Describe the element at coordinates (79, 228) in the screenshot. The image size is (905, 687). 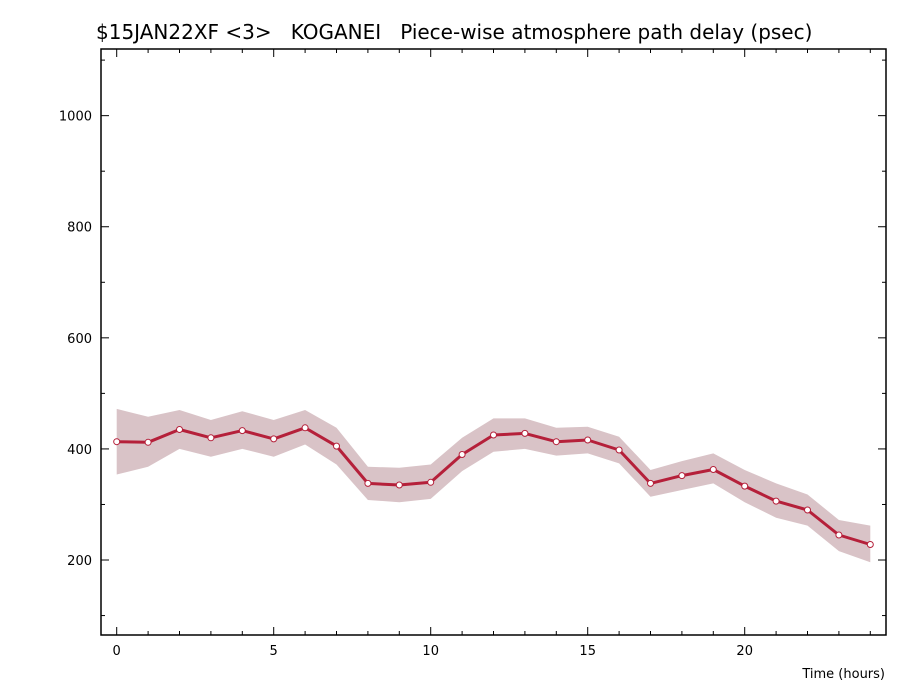
I see `y-tick-label: 800` at that location.